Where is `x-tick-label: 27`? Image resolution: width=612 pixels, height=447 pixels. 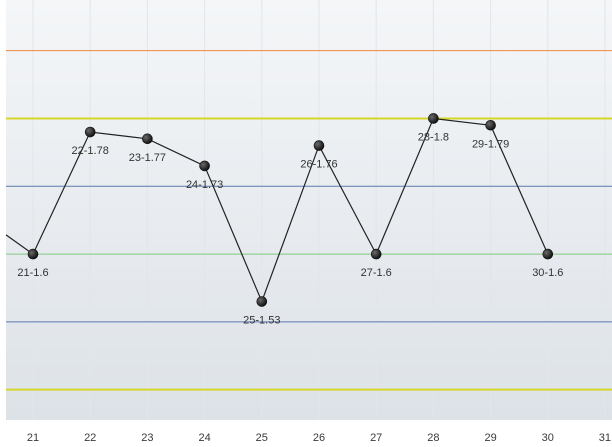 x-tick-label: 27 is located at coordinates (376, 438).